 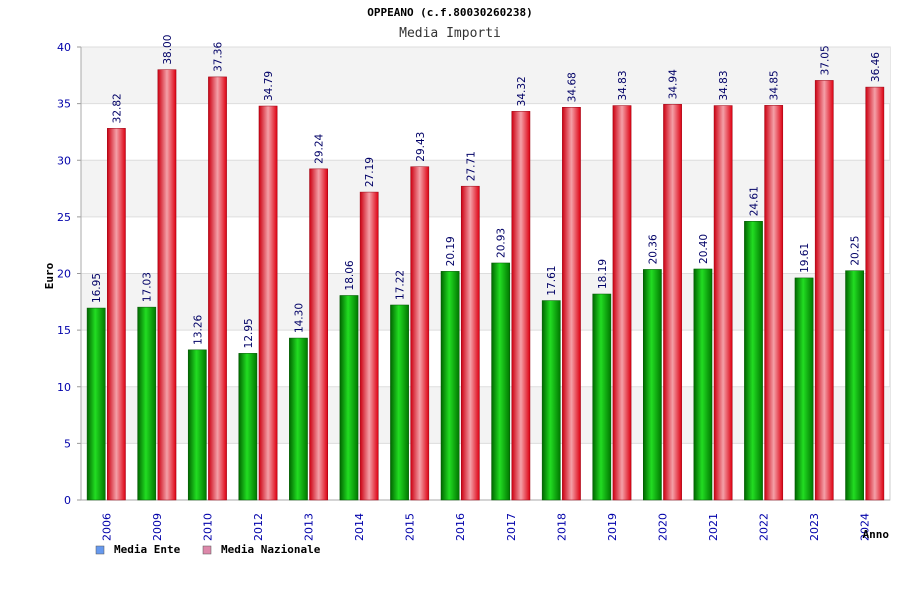 I want to click on bar-media-nazionale-2022, so click(x=774, y=303).